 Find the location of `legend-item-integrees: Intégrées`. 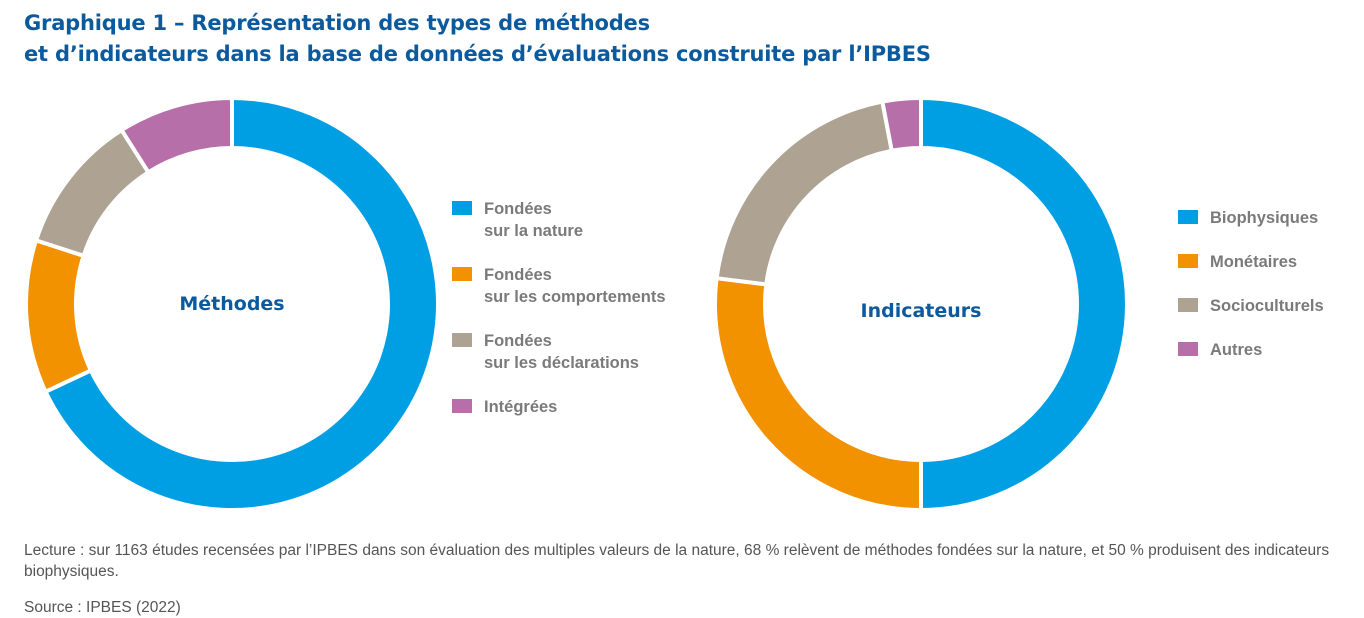

legend-item-integrees: Intégrées is located at coordinates (504, 407).